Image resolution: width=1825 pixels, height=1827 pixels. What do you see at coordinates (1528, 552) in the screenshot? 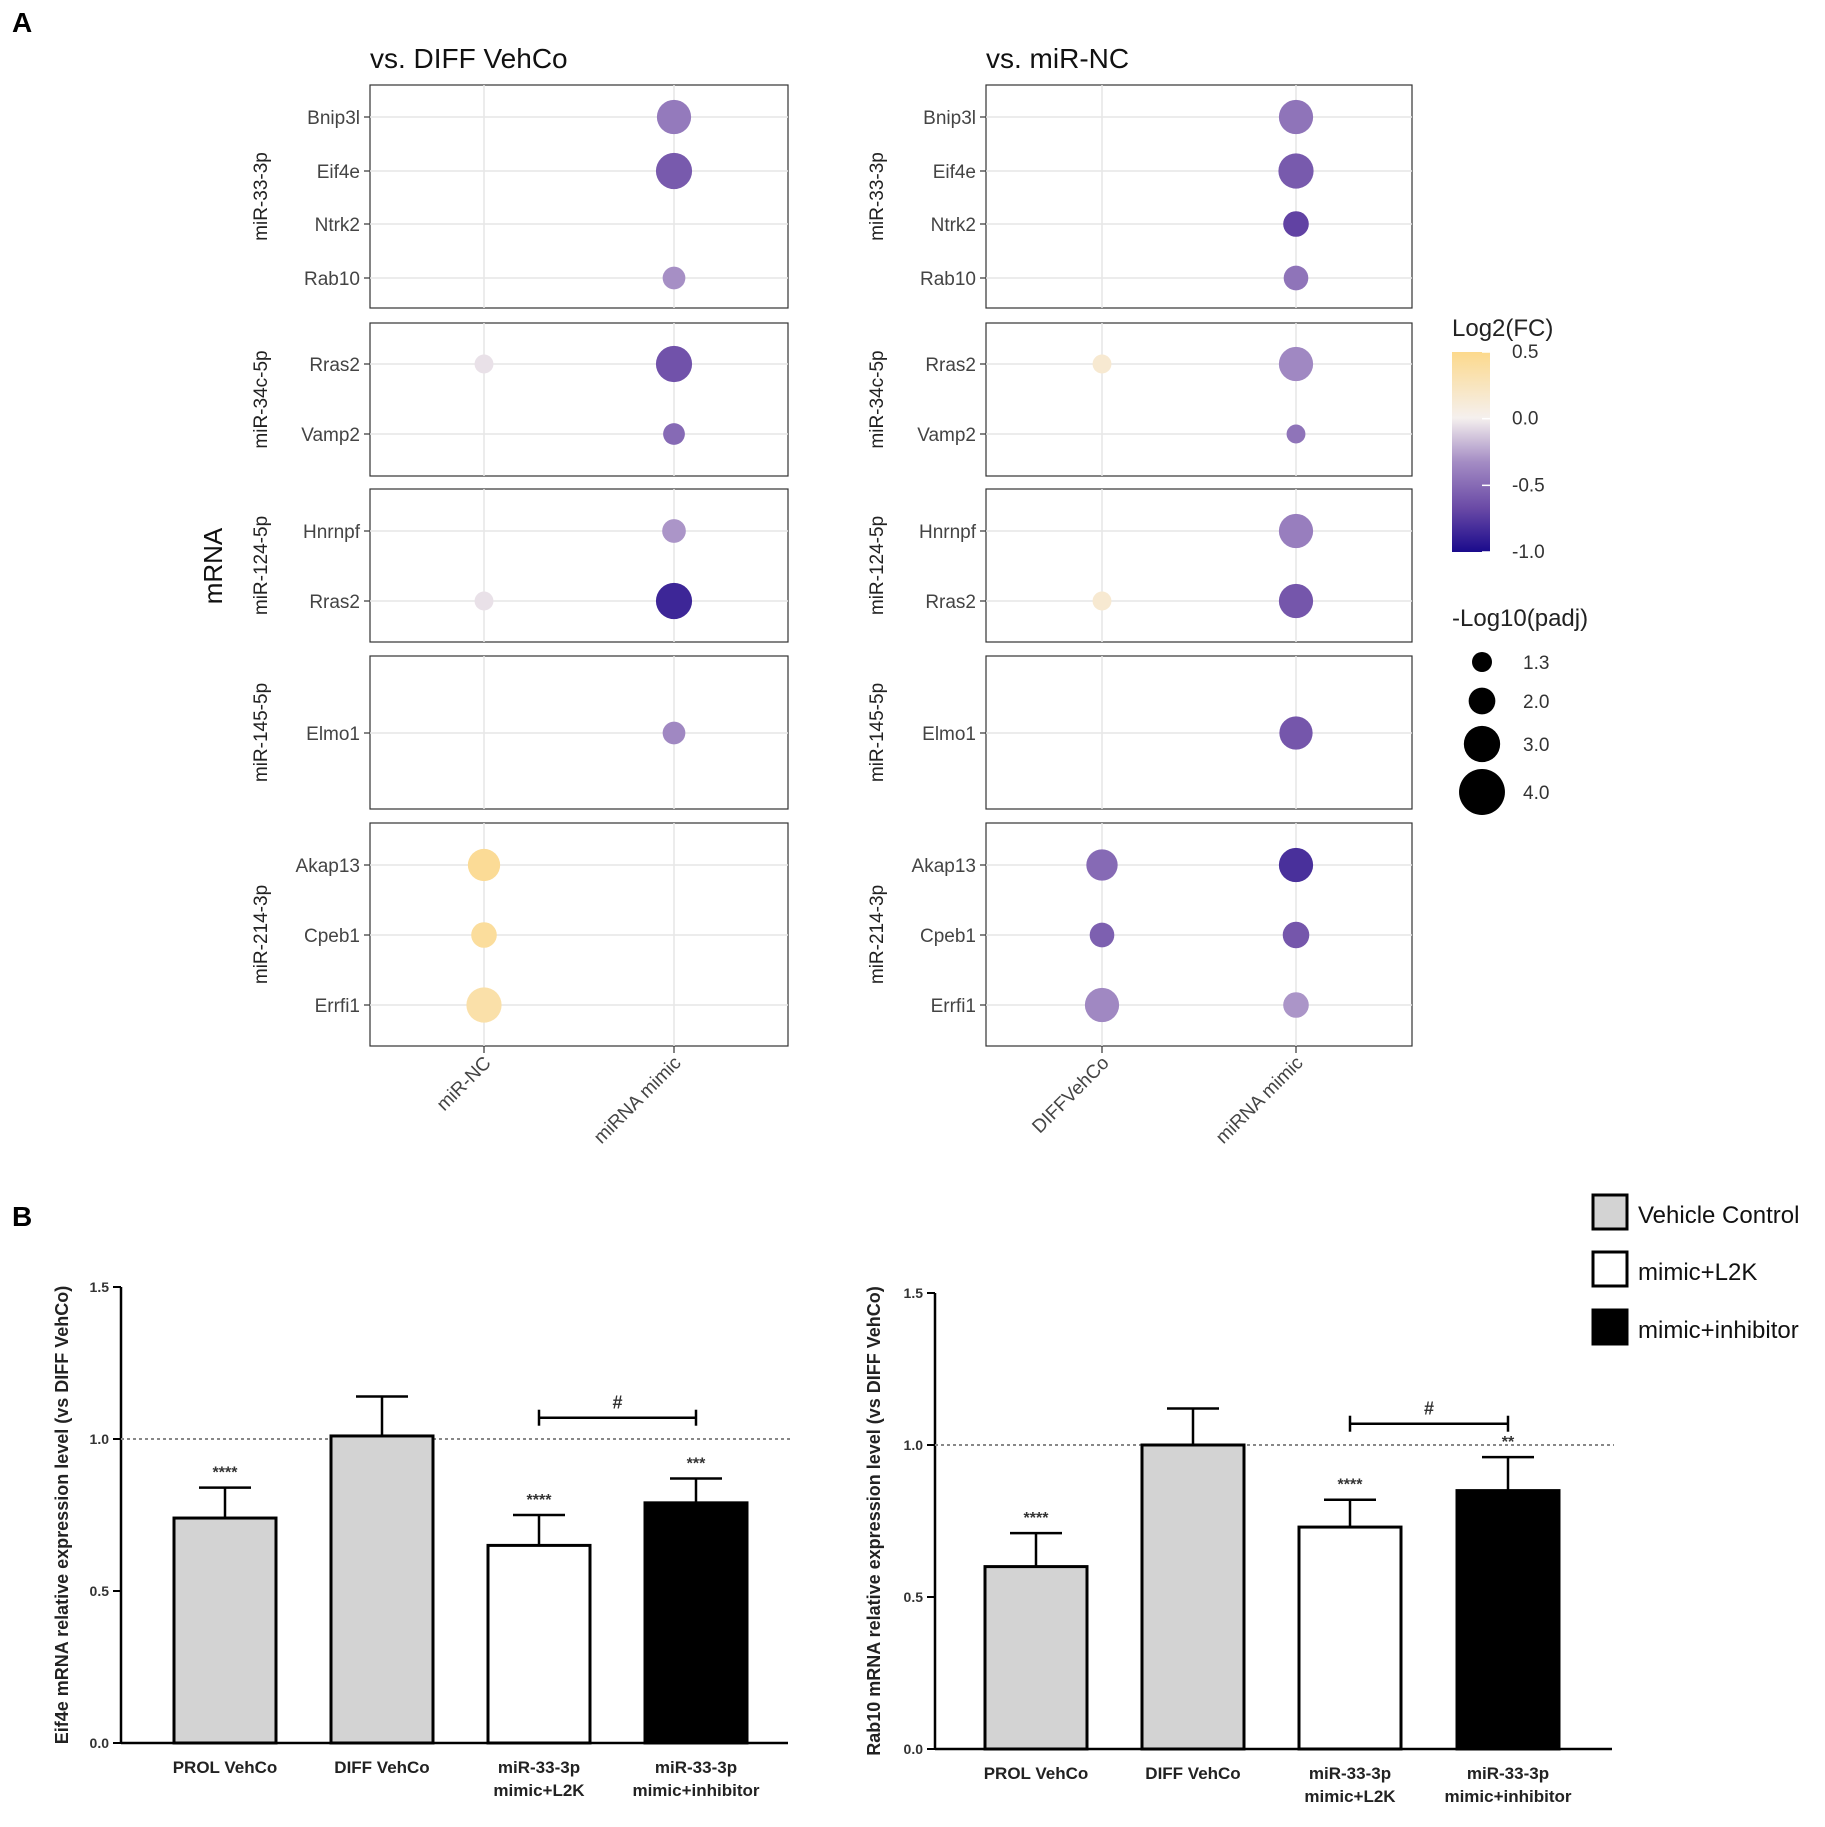
I see `color-tick-label: -1.0` at bounding box center [1528, 552].